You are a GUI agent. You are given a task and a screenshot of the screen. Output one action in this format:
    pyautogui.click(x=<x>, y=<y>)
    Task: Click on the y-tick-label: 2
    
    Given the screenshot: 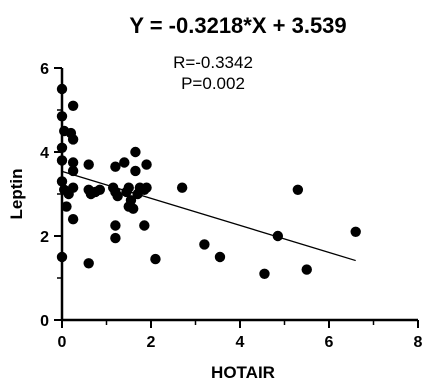 What is the action you would take?
    pyautogui.click(x=44, y=237)
    